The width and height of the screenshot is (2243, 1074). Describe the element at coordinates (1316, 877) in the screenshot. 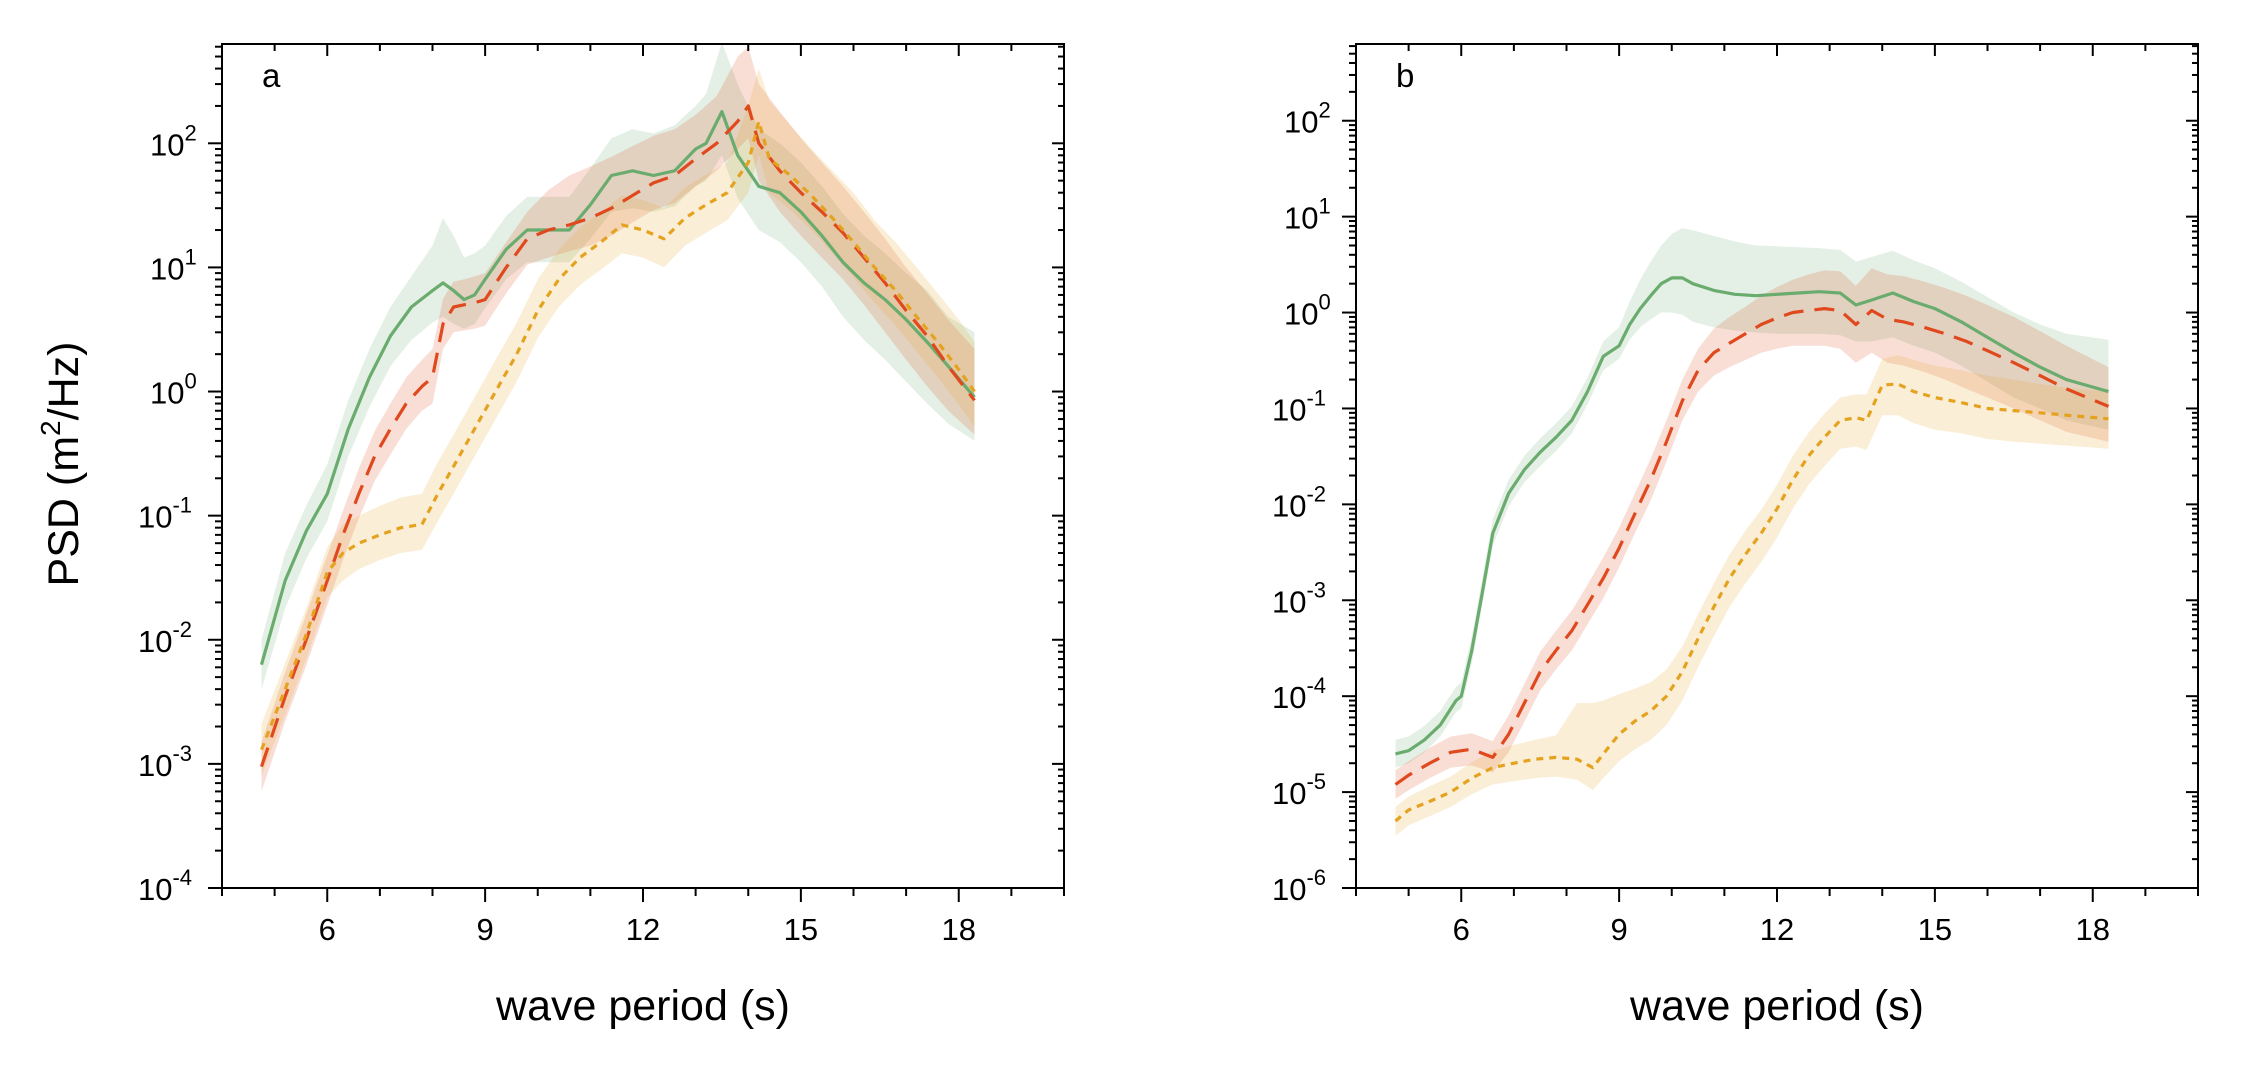

I see `y-tick-exponent: -6` at that location.